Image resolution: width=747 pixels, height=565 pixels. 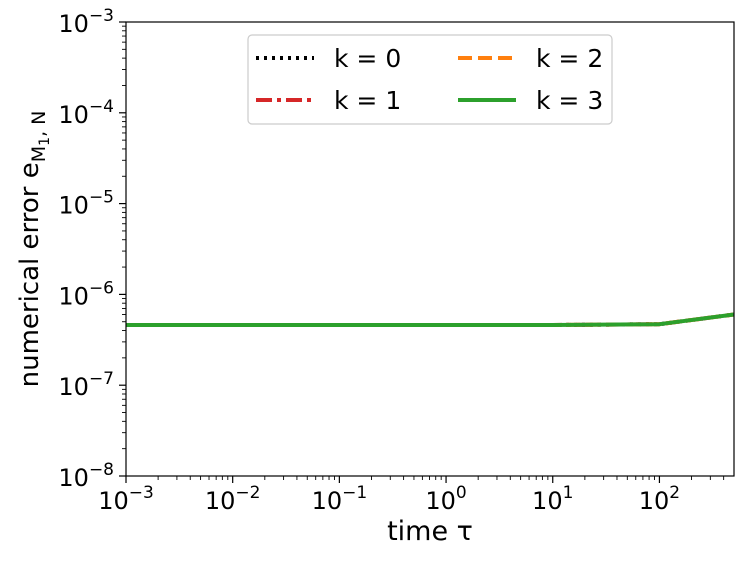 I want to click on x-tick-label: 10⁻³, so click(x=126, y=499).